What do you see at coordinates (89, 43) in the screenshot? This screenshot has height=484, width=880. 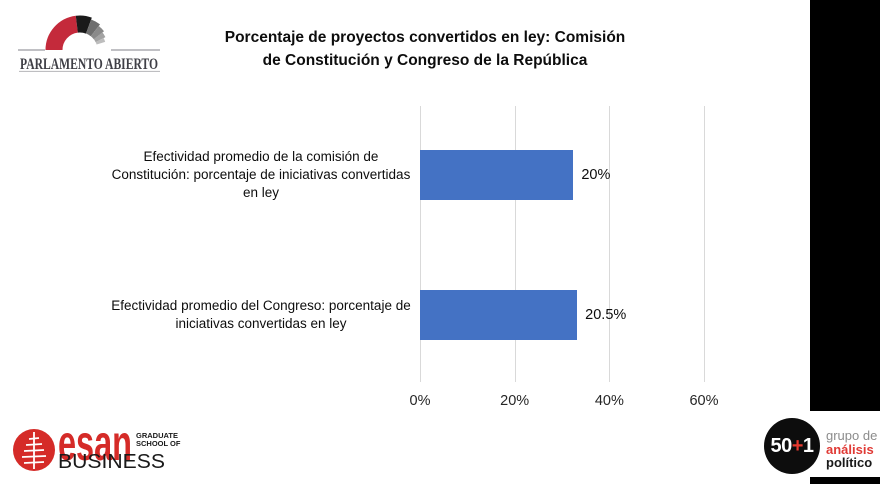 I see `gauge-arc-icon: PARLAMENTO ABIERTO` at bounding box center [89, 43].